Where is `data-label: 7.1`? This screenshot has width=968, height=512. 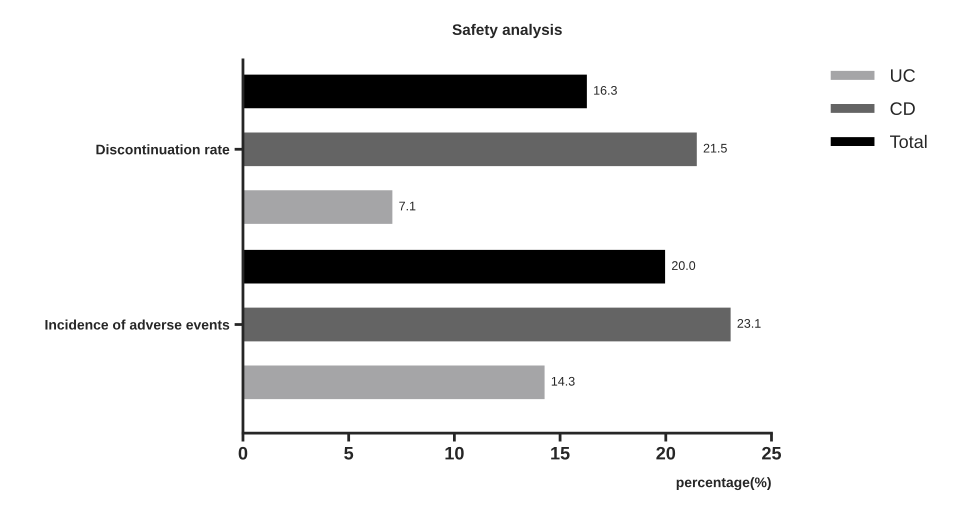
data-label: 7.1 is located at coordinates (407, 206).